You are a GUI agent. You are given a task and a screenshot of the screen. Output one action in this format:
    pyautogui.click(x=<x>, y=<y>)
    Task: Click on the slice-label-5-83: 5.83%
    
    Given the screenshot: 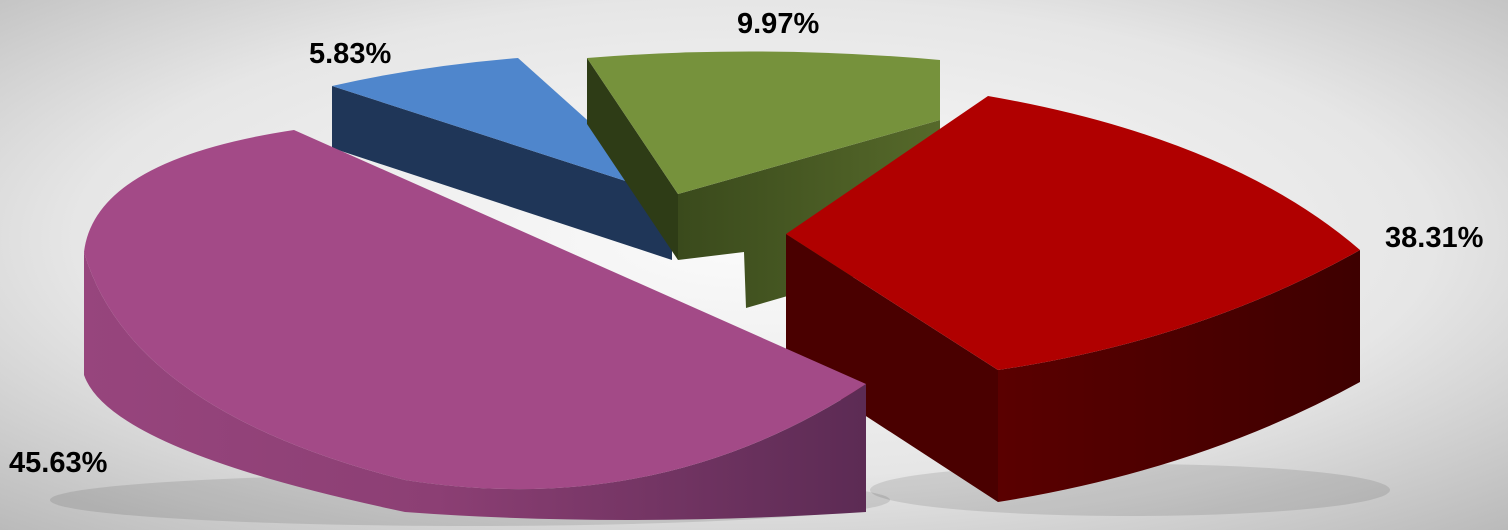 What is the action you would take?
    pyautogui.click(x=350, y=54)
    